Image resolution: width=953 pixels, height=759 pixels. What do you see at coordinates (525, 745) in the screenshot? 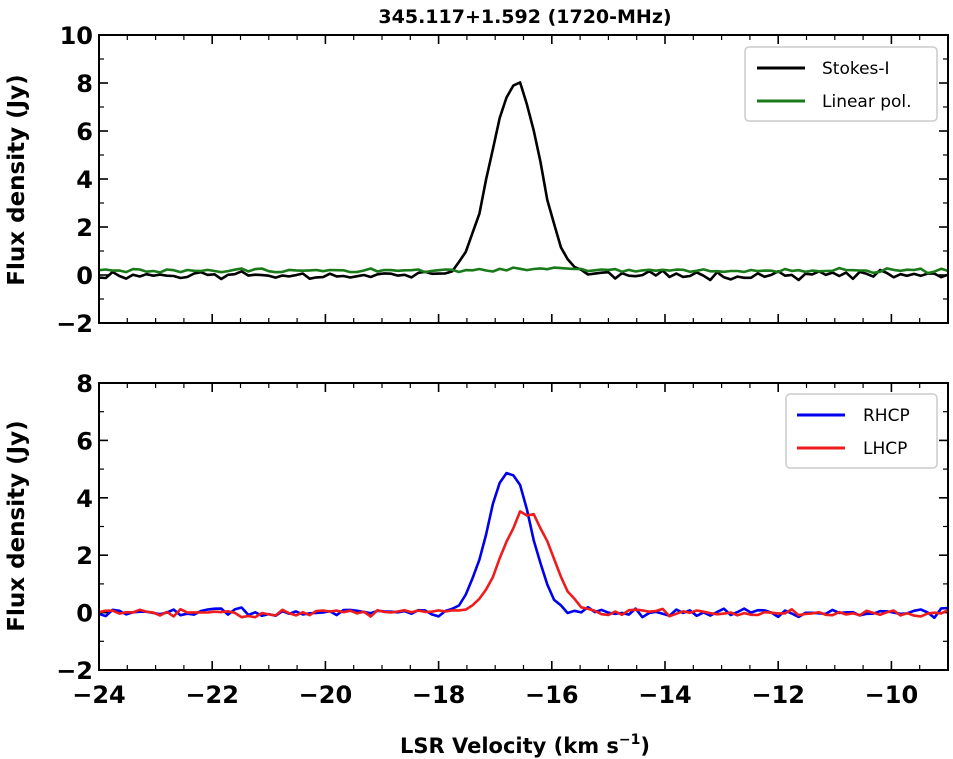
I see `x-axis-label: LSR Velocity (km s−1)` at bounding box center [525, 745].